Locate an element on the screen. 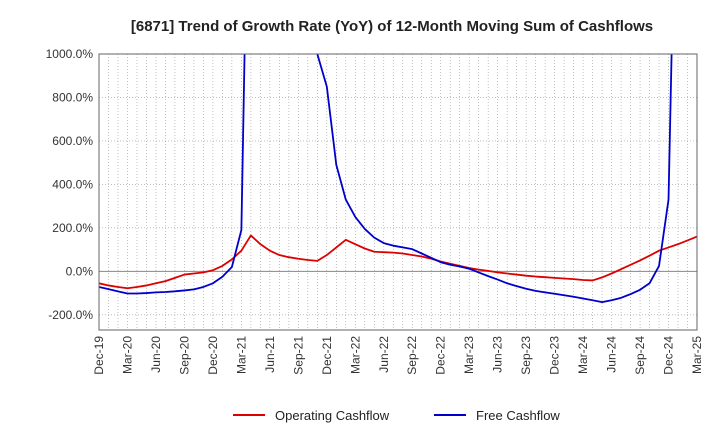 This screenshot has width=720, height=440. x-tick-label: Mar-20 is located at coordinates (127, 355).